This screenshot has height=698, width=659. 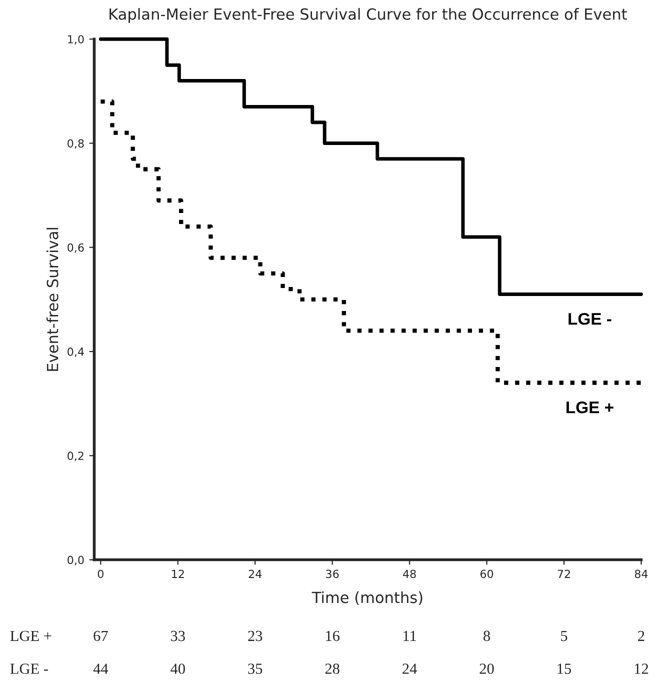 What do you see at coordinates (641, 635) in the screenshot?
I see `text: 2` at bounding box center [641, 635].